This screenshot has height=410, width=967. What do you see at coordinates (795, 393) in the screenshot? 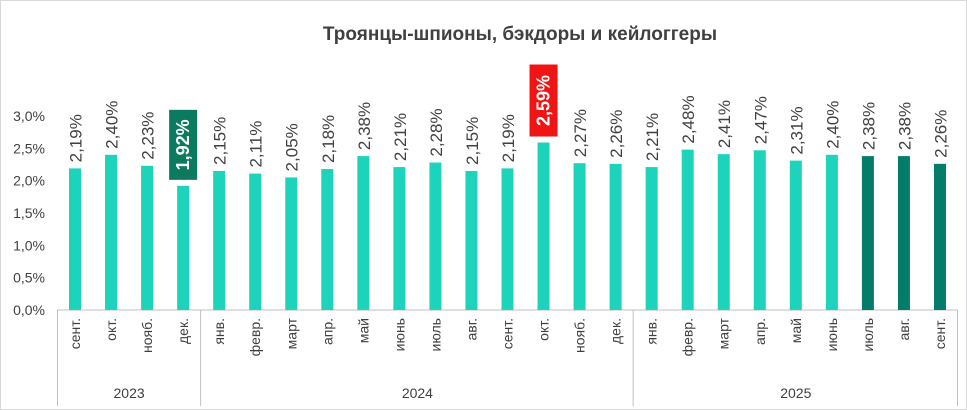
I see `year-label: 2025` at bounding box center [795, 393].